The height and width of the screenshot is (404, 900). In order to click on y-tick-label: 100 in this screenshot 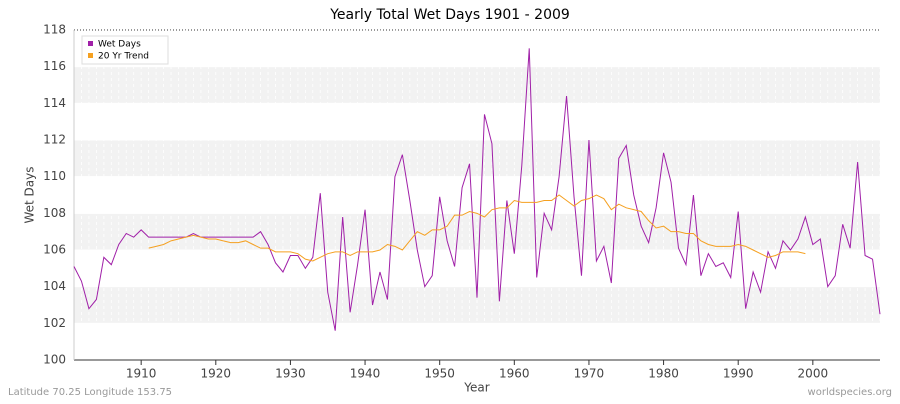, I will do `click(54, 360)`.